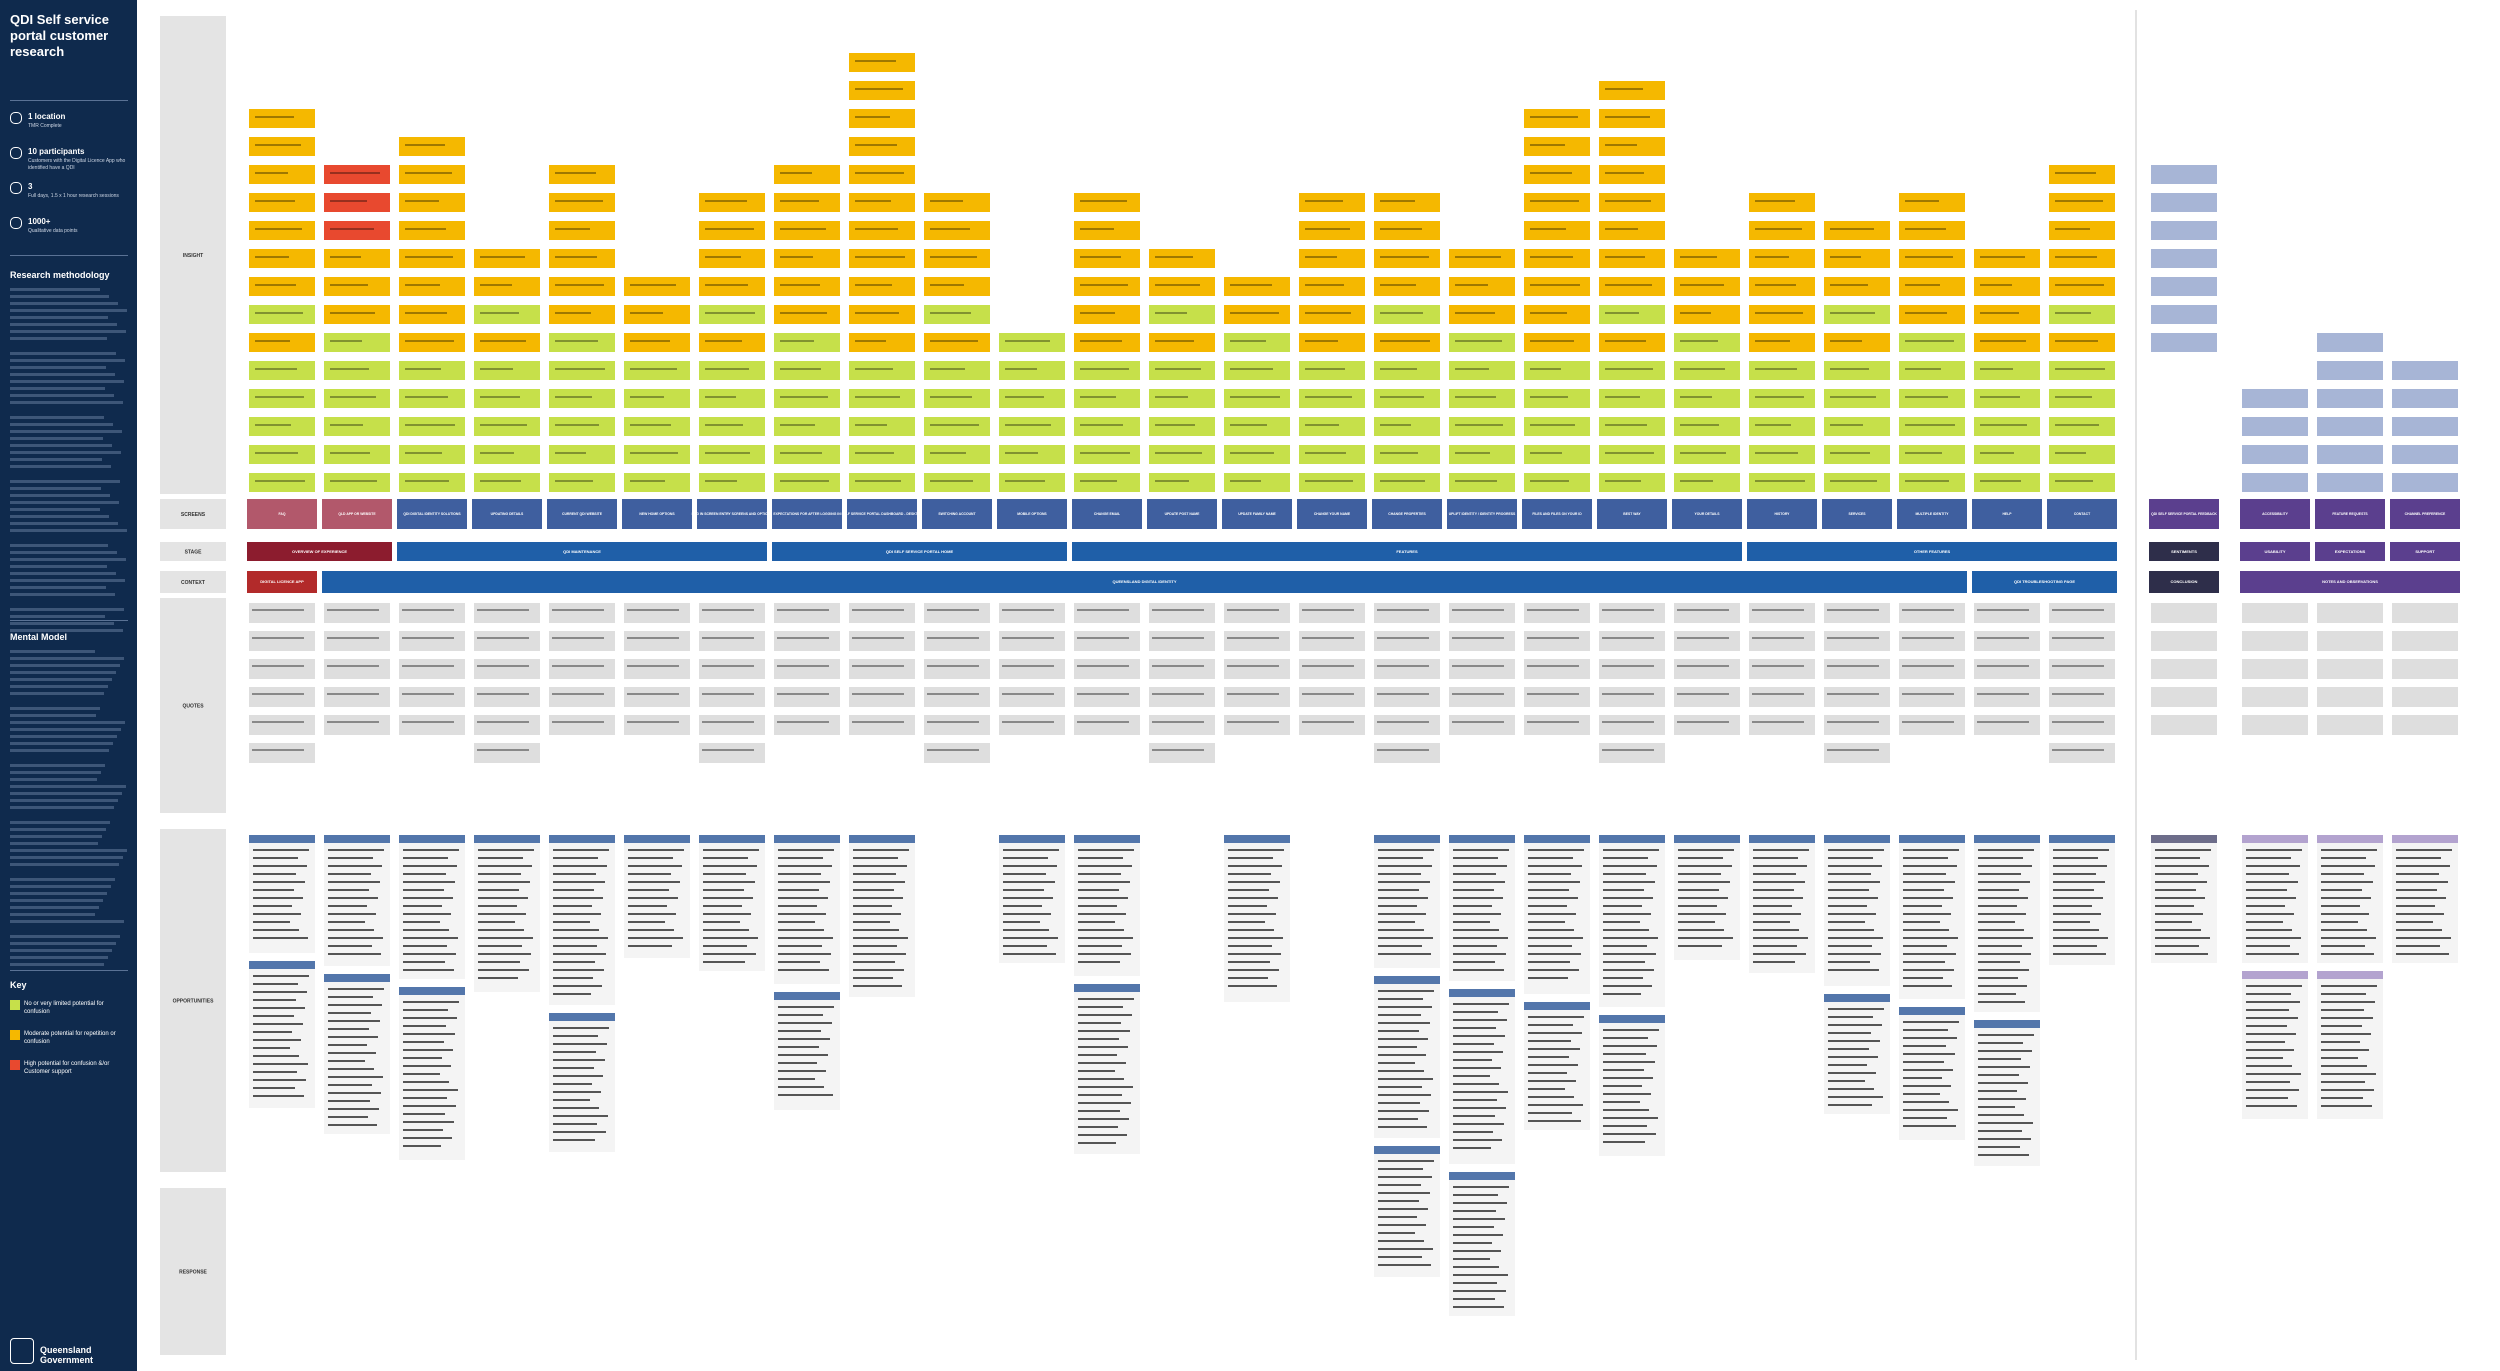  What do you see at coordinates (1708, 514) in the screenshot?
I see `screen-label: YOUR DETAILS` at bounding box center [1708, 514].